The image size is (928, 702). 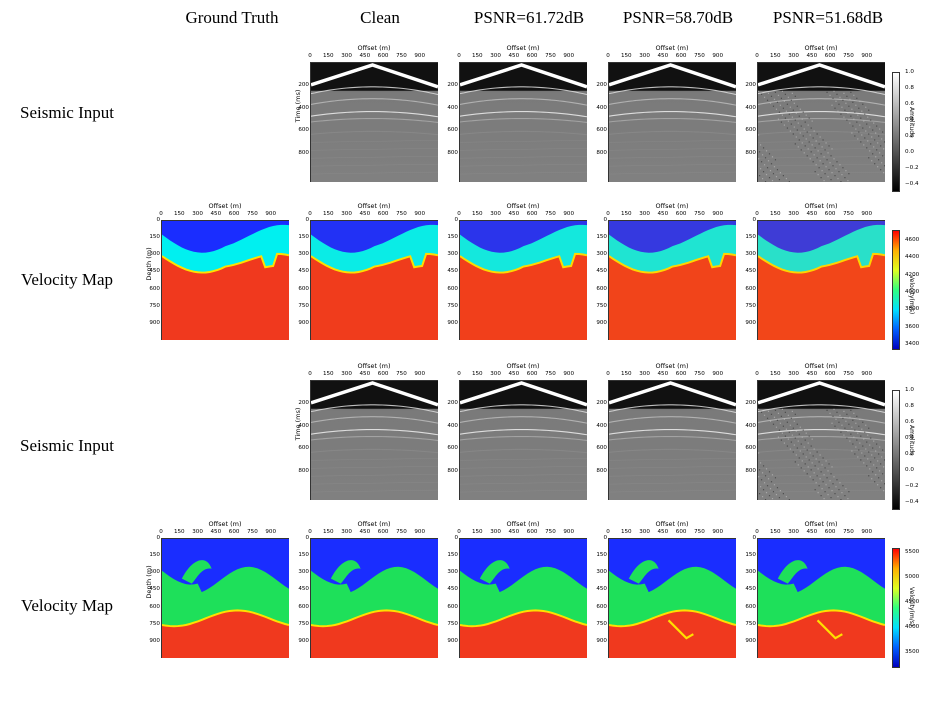 What do you see at coordinates (909, 120) in the screenshot?
I see `amplitude-colorbar-1-tick: 0.4` at bounding box center [909, 120].